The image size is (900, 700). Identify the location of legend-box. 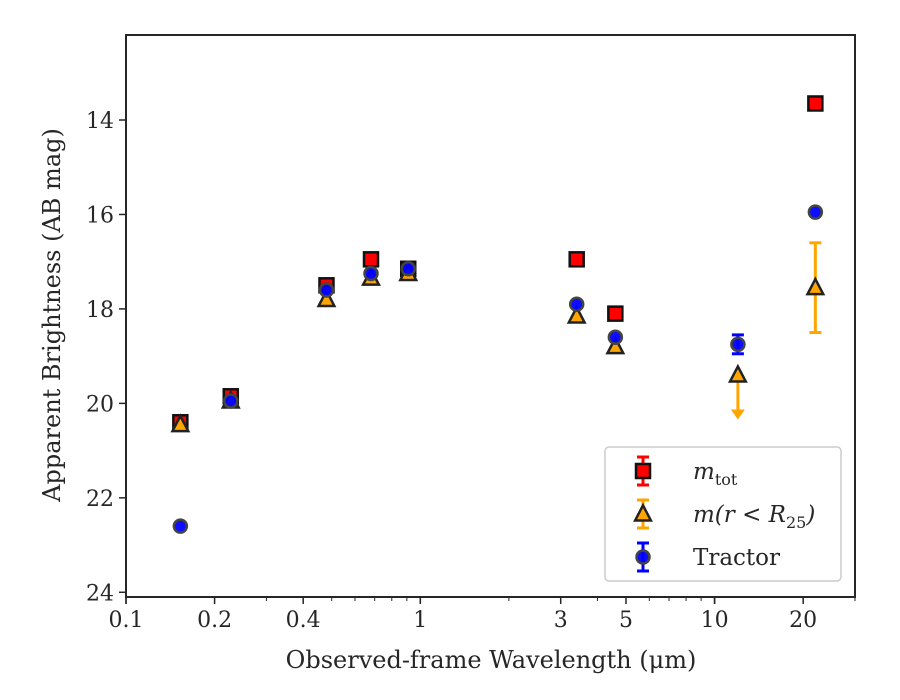
(723, 514).